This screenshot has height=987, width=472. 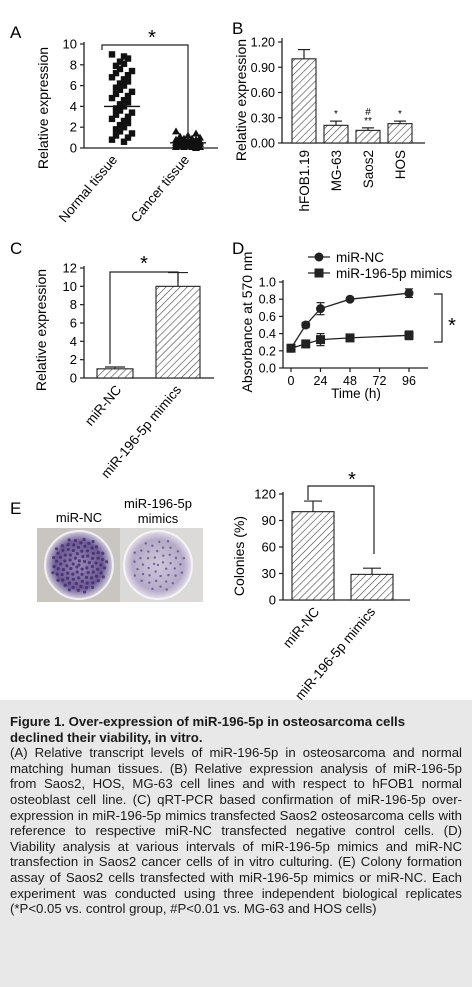 I want to click on y-tick-label: 0.4, so click(x=267, y=334).